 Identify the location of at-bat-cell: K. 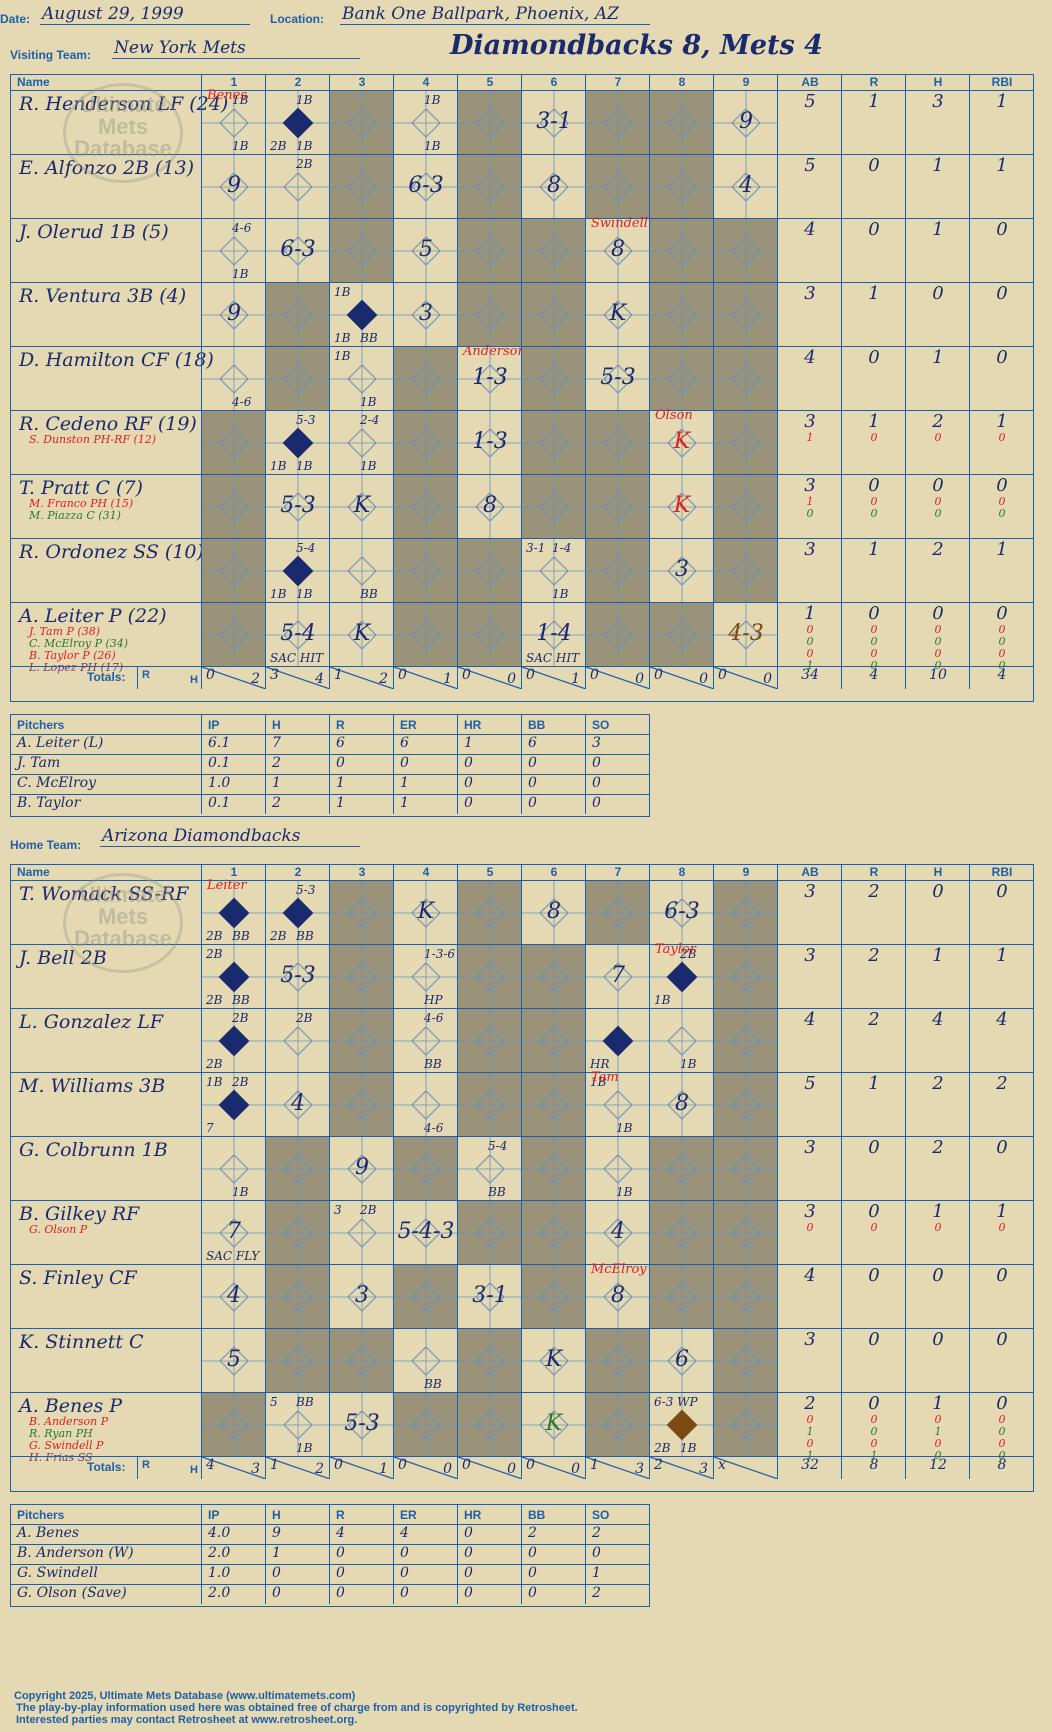
(553, 1425).